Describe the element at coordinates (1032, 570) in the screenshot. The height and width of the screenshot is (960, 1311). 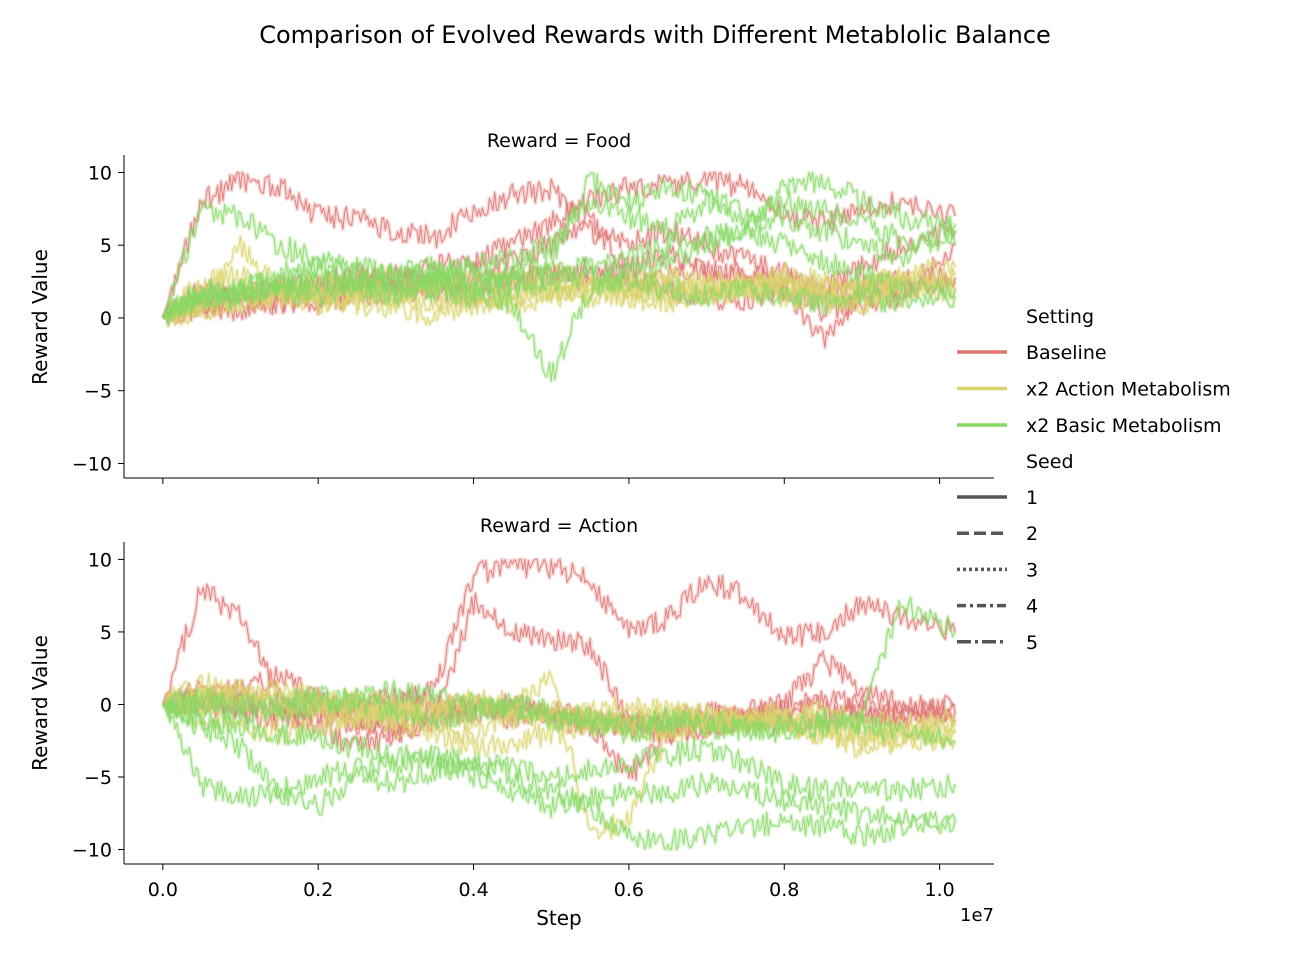
I see `legend-seed-label: 3` at that location.